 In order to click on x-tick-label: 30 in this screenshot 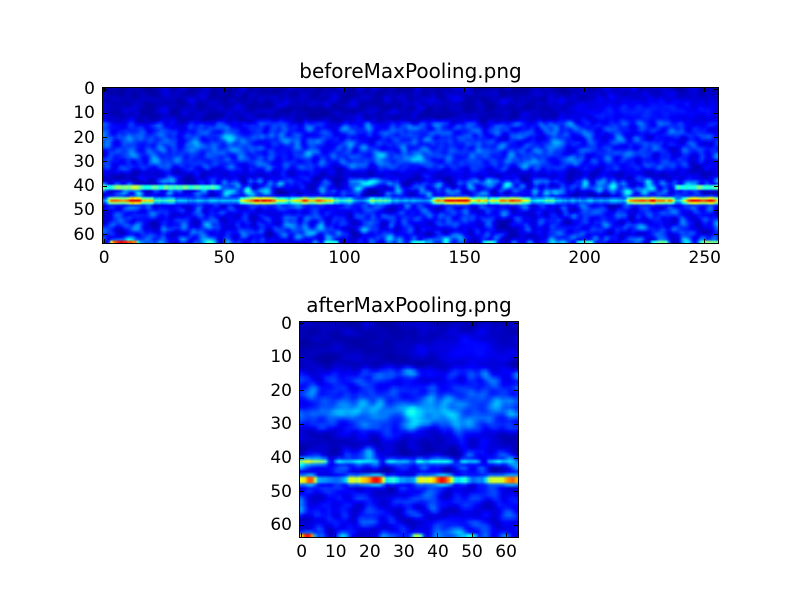, I will do `click(404, 552)`.